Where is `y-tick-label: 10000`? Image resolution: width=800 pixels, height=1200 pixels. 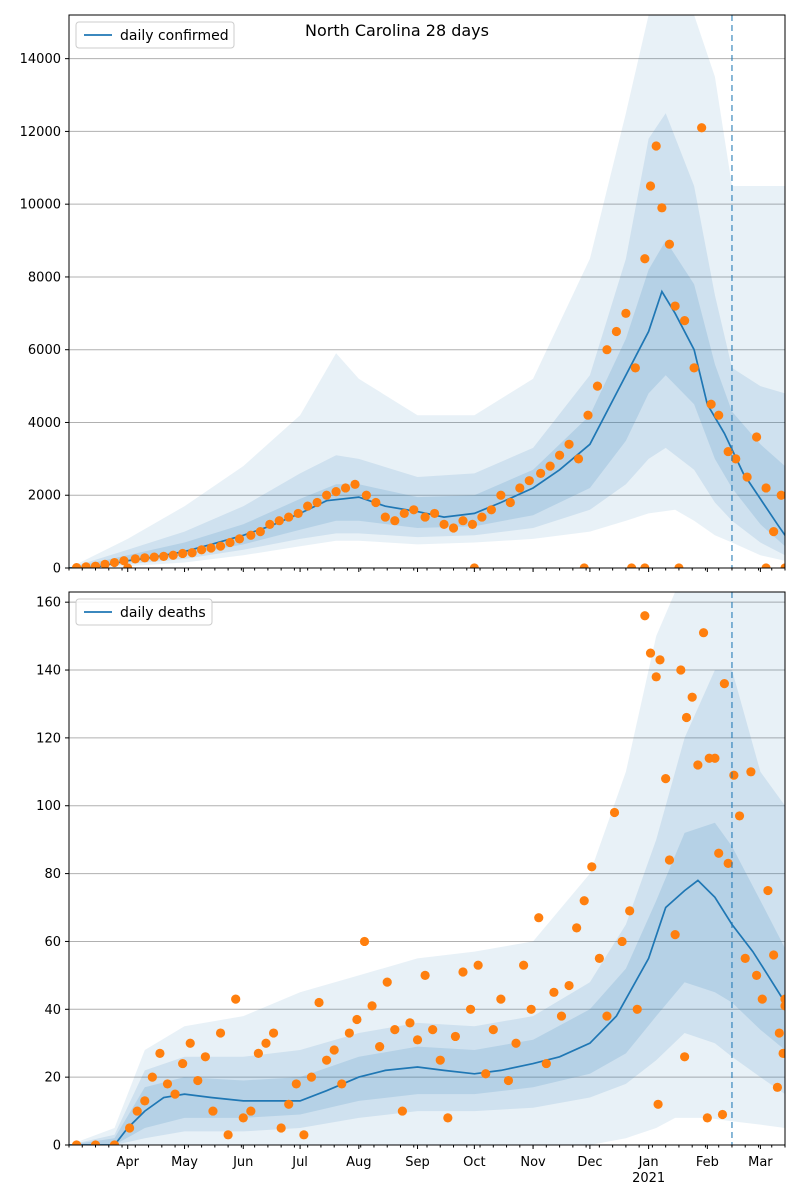 y-tick-label: 10000 is located at coordinates (40, 205).